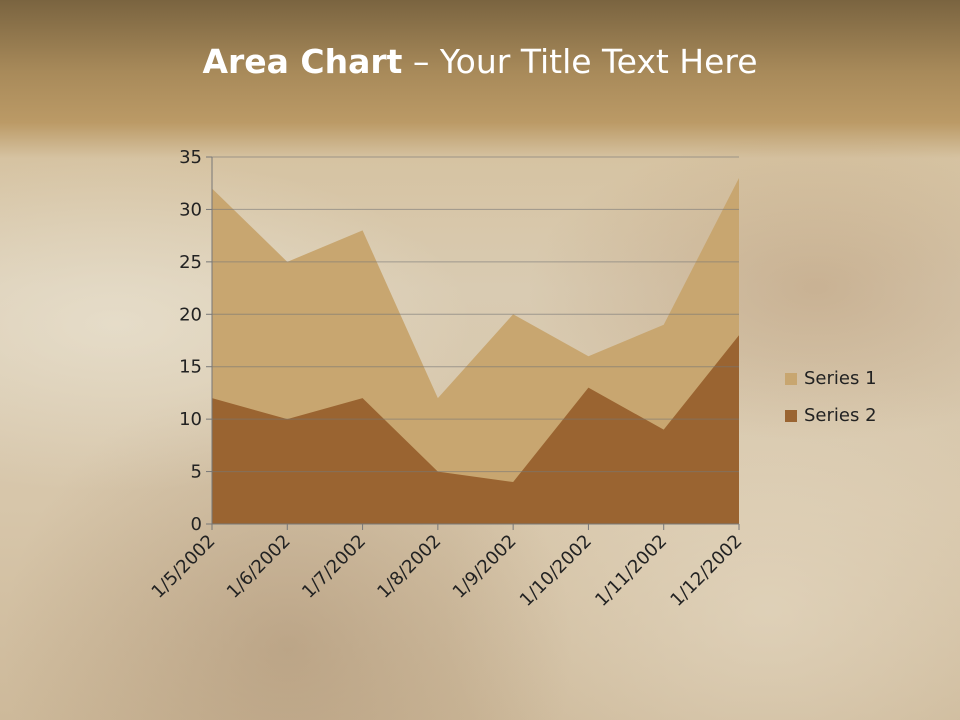 Image resolution: width=960 pixels, height=720 pixels. I want to click on x-tick-label: 1/7/2002, so click(334, 567).